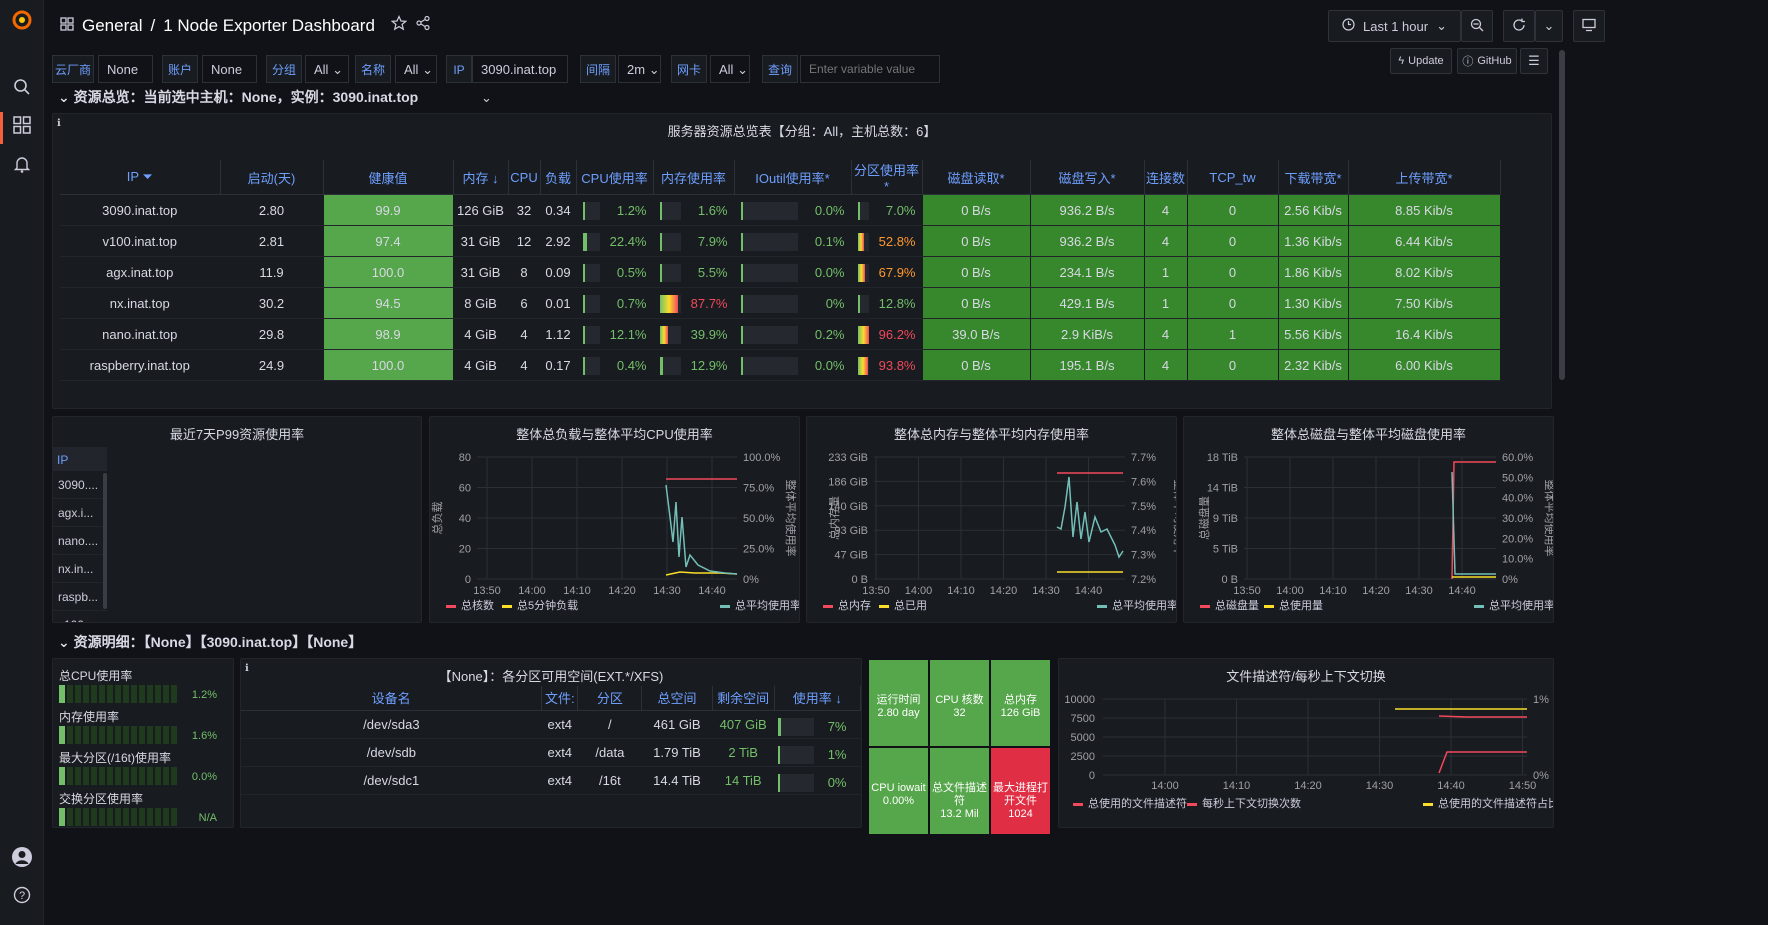 The image size is (1768, 925). Describe the element at coordinates (416, 69) in the screenshot. I see `var-select-name: All ⌄` at that location.